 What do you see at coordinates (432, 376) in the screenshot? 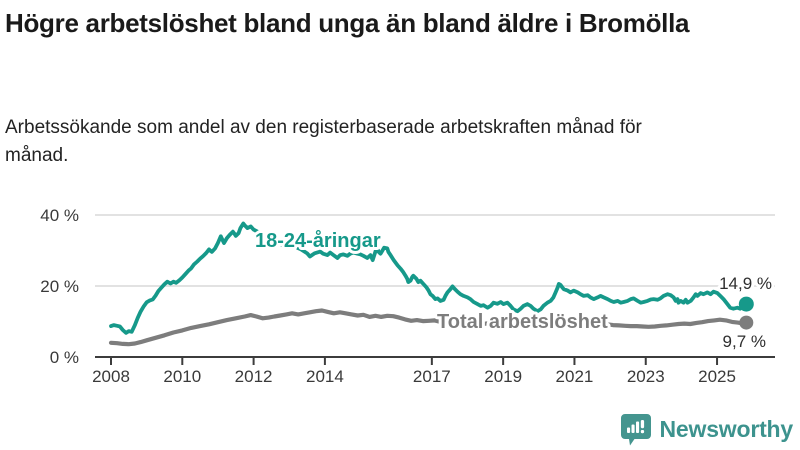
I see `x-axis-label: 2017` at bounding box center [432, 376].